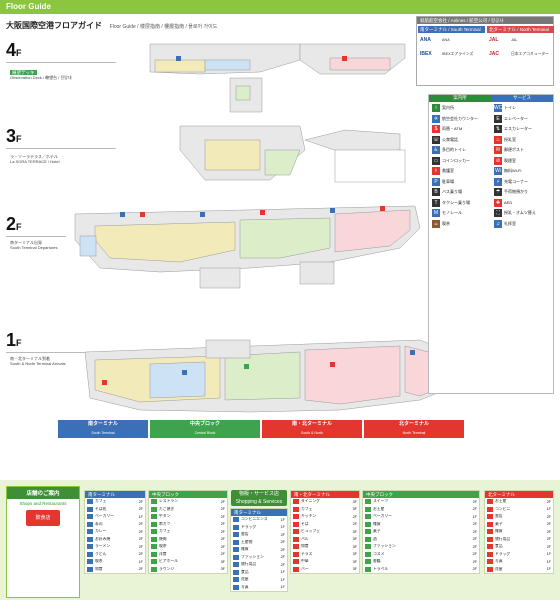 The height and width of the screenshot is (600, 560). What do you see at coordinates (325, 562) in the screenshot?
I see `shop-row: 中華 3F` at bounding box center [325, 562].